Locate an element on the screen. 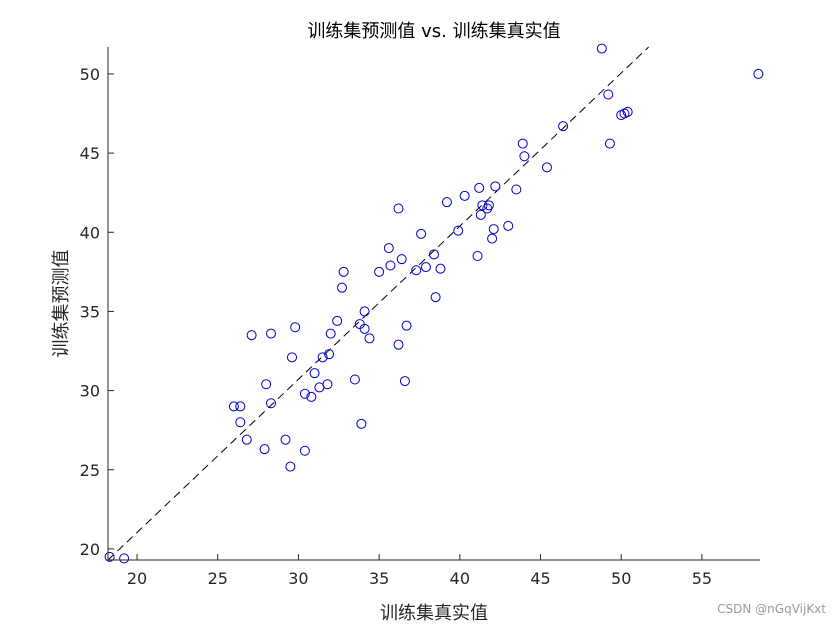 This screenshot has width=840, height=630. x-tick-label: 45 is located at coordinates (540, 578).